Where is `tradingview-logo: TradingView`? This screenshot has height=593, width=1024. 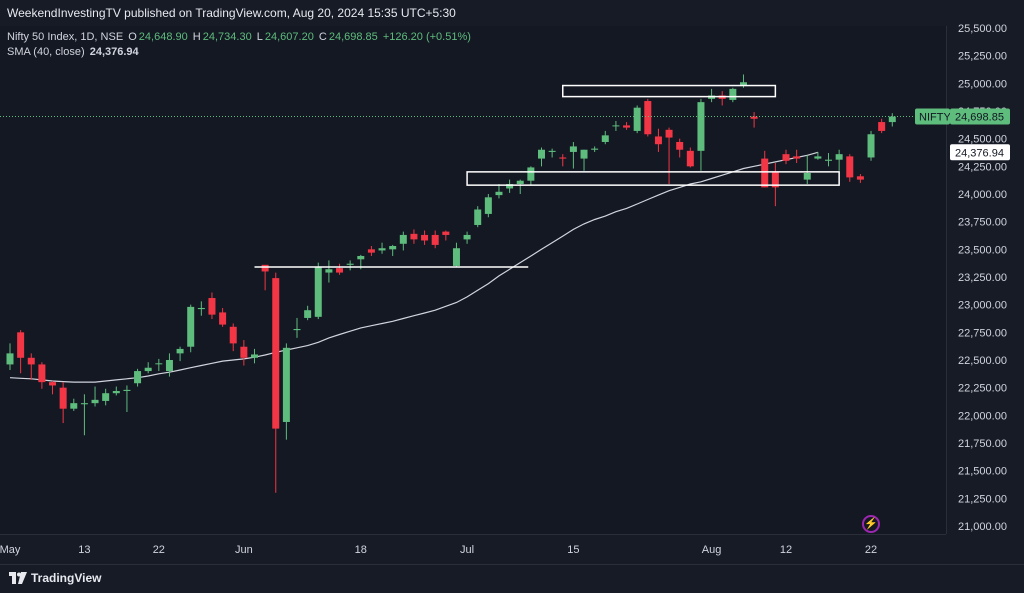 tradingview-logo: TradingView is located at coordinates (55, 578).